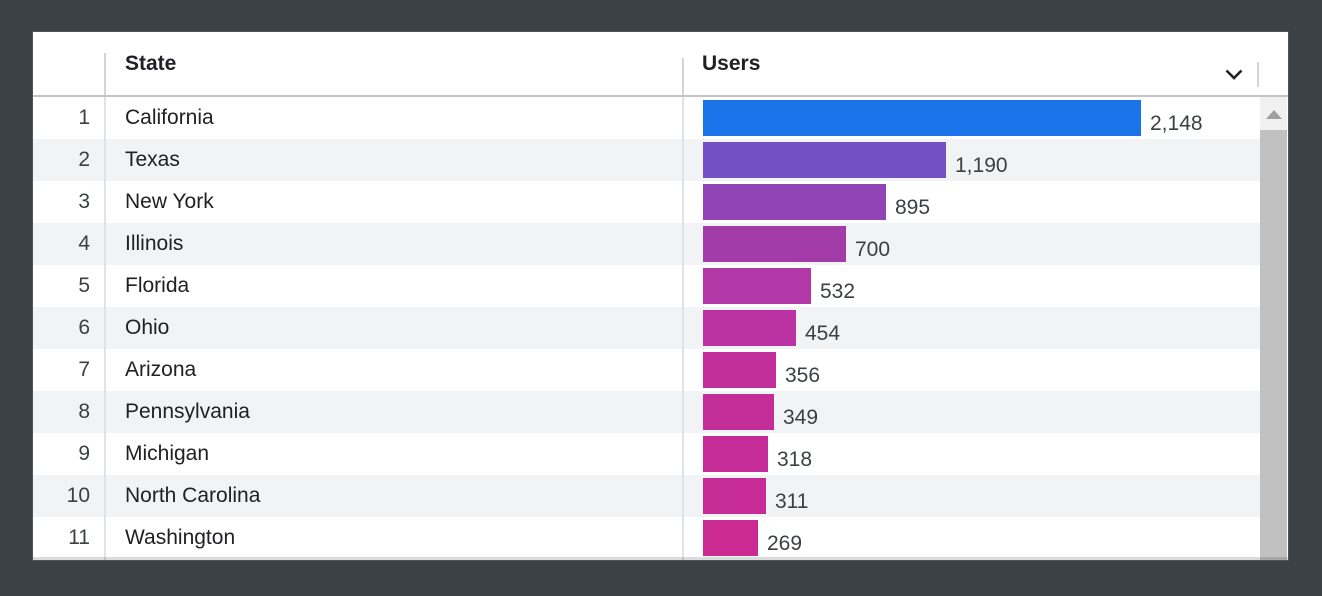 Image resolution: width=1322 pixels, height=596 pixels. Describe the element at coordinates (646, 454) in the screenshot. I see `table-row: 9 Michigan 318` at that location.